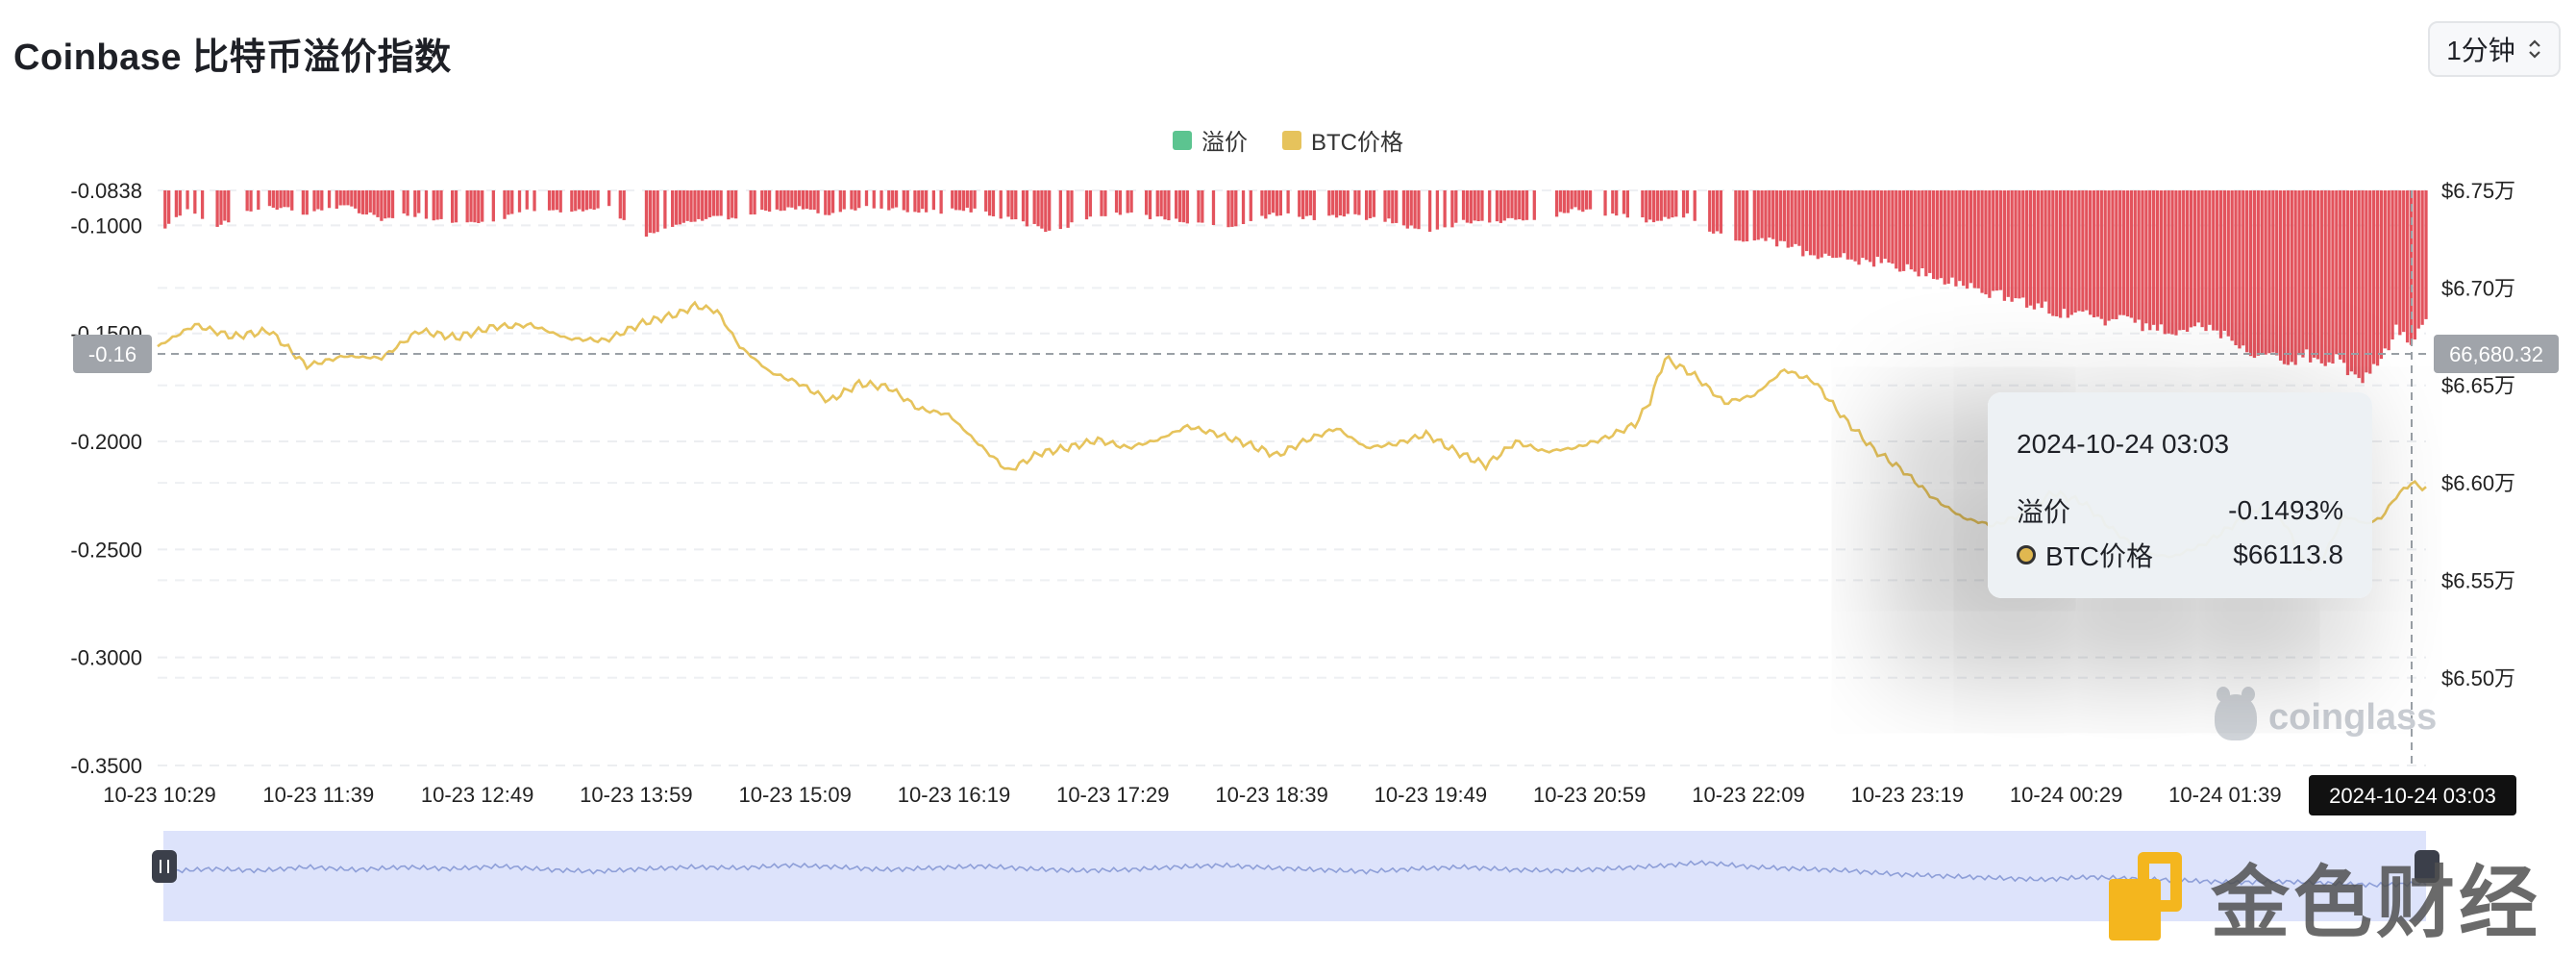 The height and width of the screenshot is (953, 2576). I want to click on navigator-series-line, so click(1294, 874).